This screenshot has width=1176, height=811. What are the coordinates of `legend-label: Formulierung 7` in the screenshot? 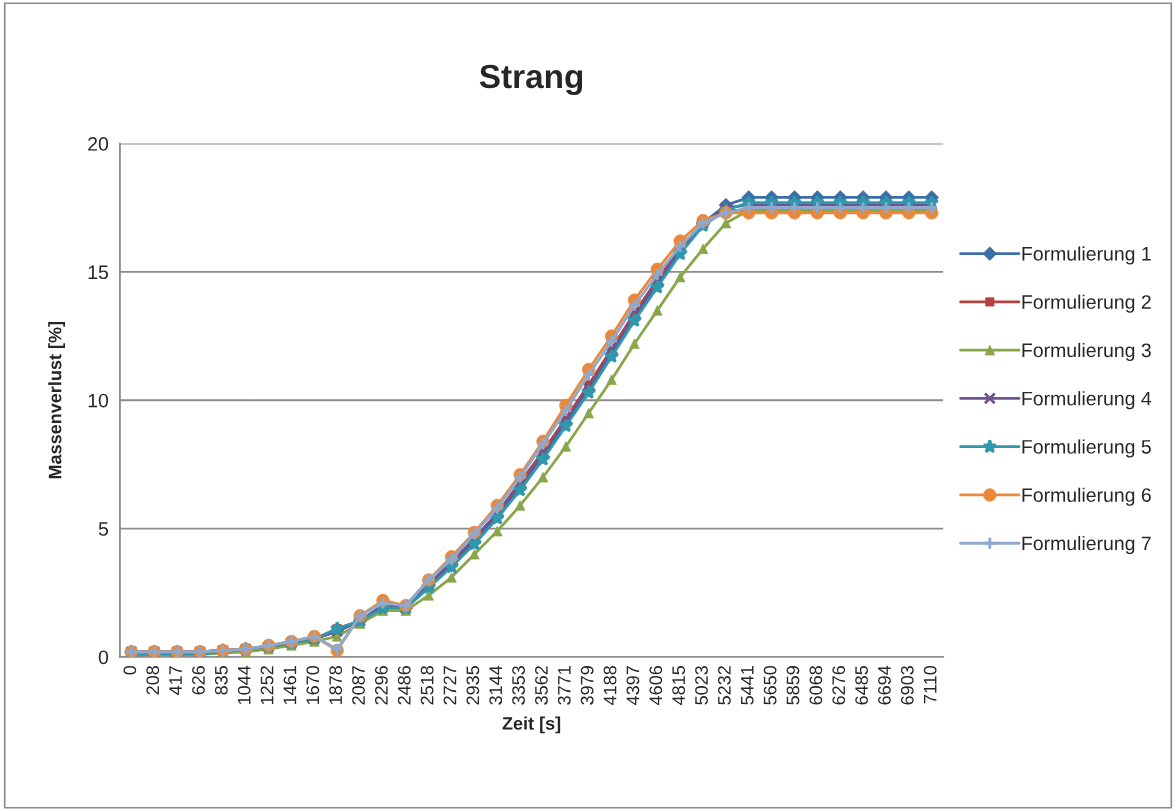 It's located at (1086, 545).